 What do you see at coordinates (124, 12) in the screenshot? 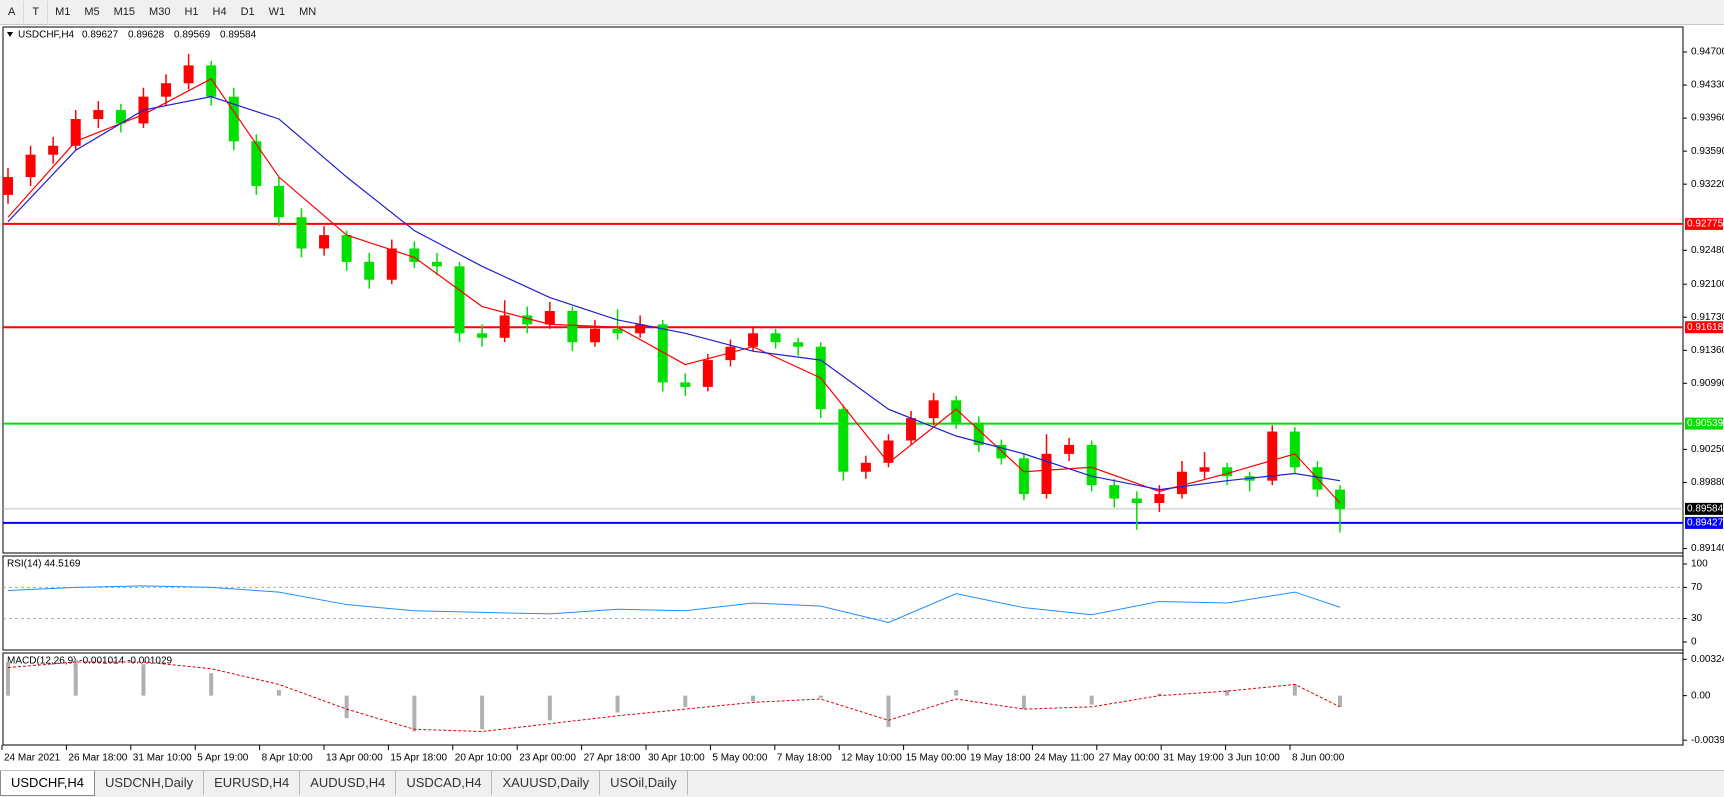
I see `timeframe-button: M15` at bounding box center [124, 12].